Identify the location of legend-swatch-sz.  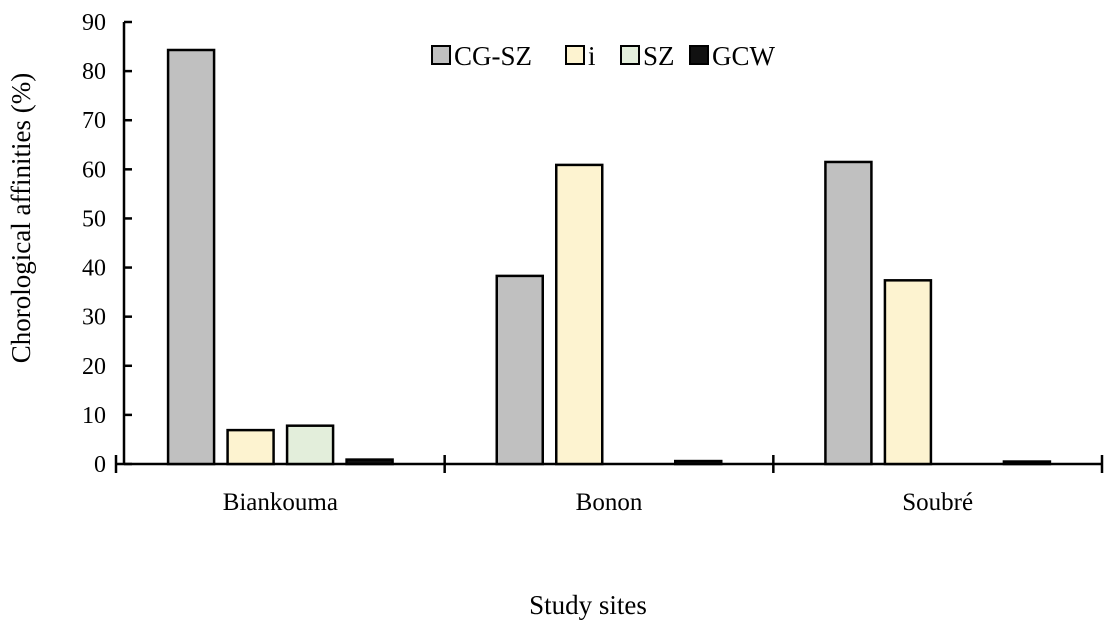
(630, 55).